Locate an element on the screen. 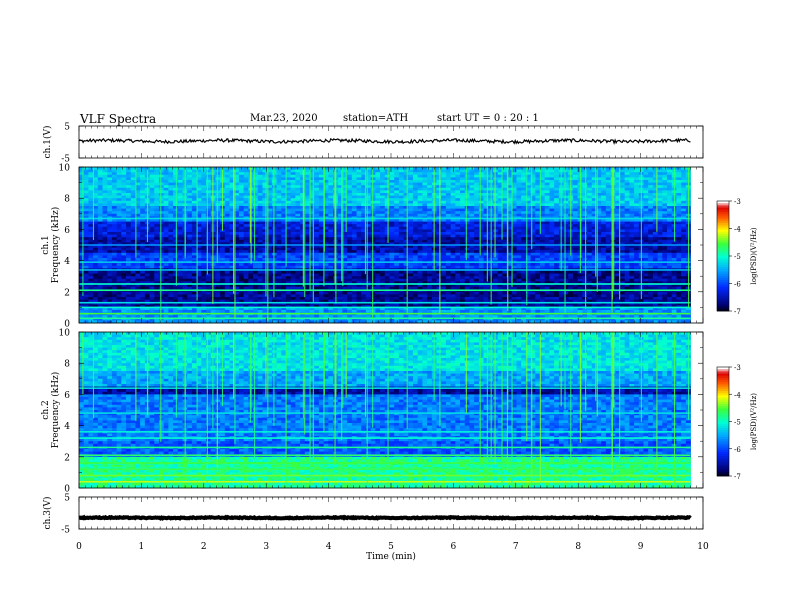 The image size is (792, 612). y-axis-label-channel: ch.2 is located at coordinates (46, 409).